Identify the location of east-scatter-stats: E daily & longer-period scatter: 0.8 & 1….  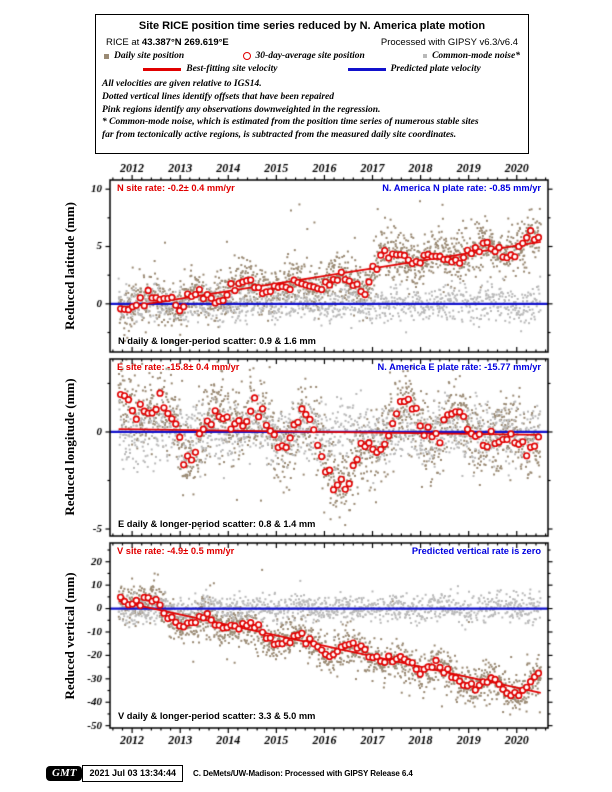
(217, 524).